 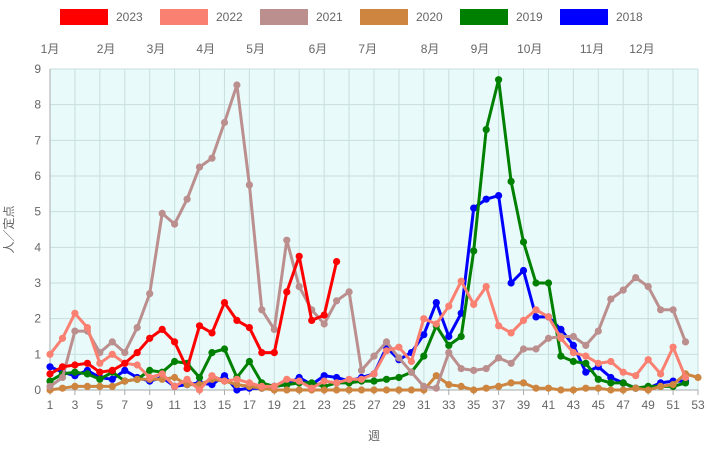 I want to click on month-label: 5月, so click(x=255, y=49).